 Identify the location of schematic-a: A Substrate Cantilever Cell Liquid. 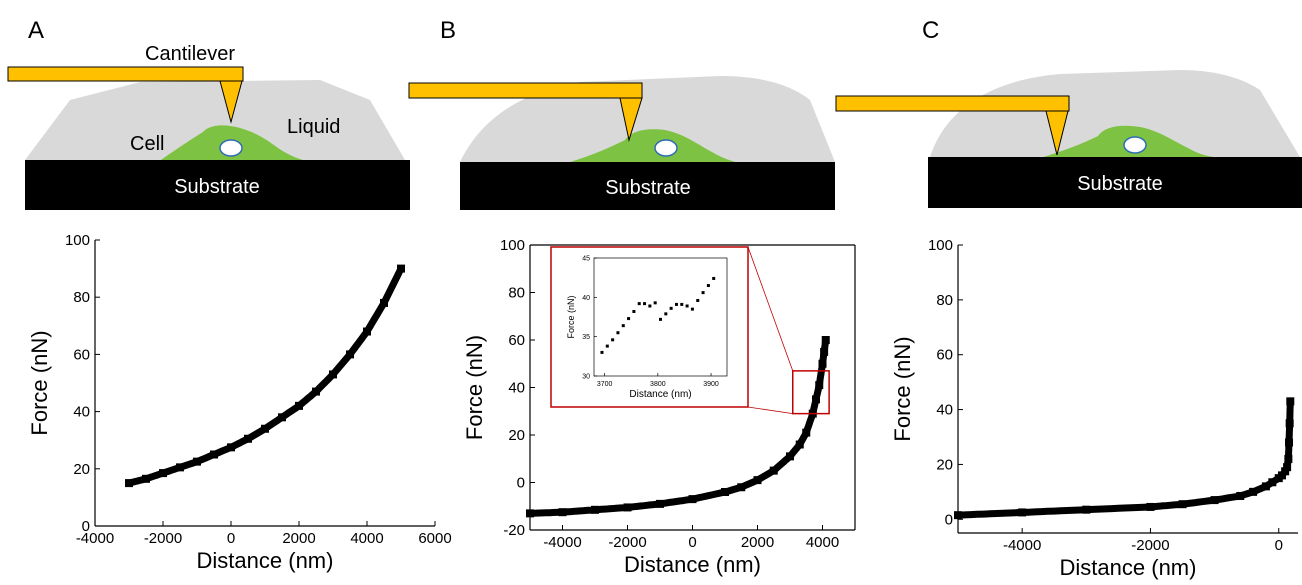
(208, 113).